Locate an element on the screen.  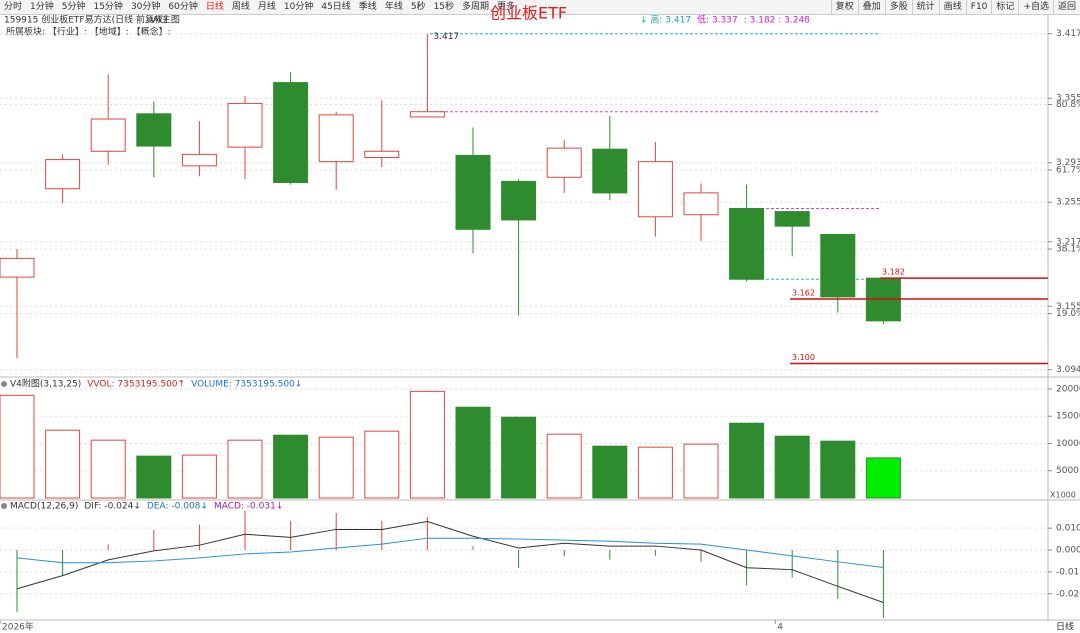
toolbar-button: 1分钟 is located at coordinates (42, 7).